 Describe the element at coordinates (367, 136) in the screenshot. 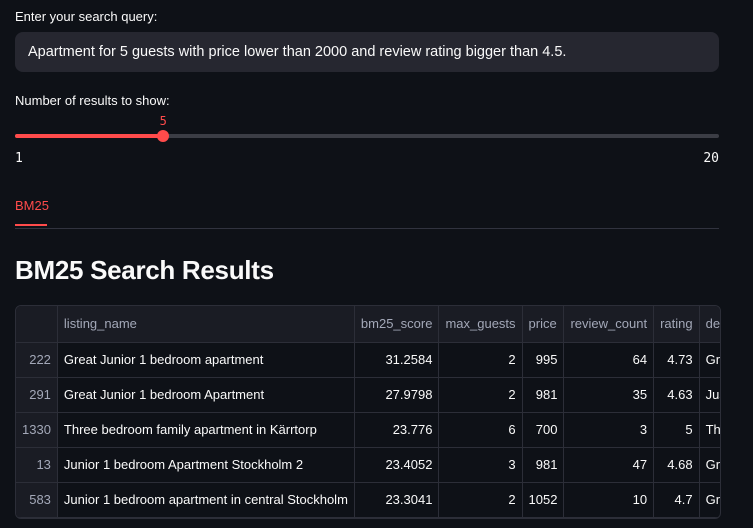

I see `results-count-slider` at that location.